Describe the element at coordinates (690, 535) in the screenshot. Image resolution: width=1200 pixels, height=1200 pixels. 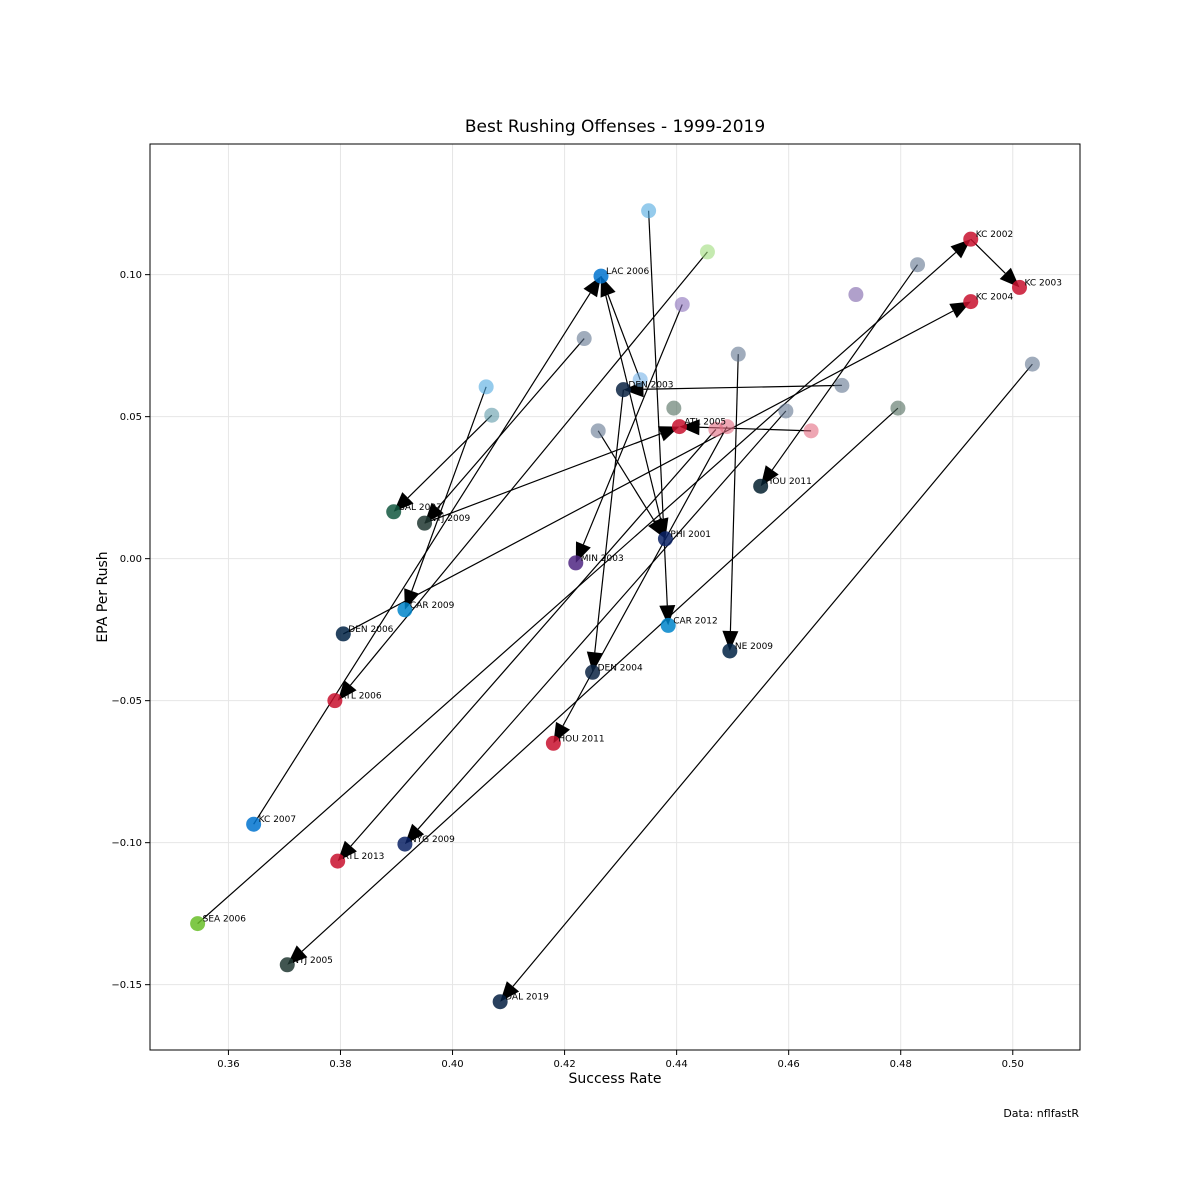
I see `point-label: PHI 2001` at that location.